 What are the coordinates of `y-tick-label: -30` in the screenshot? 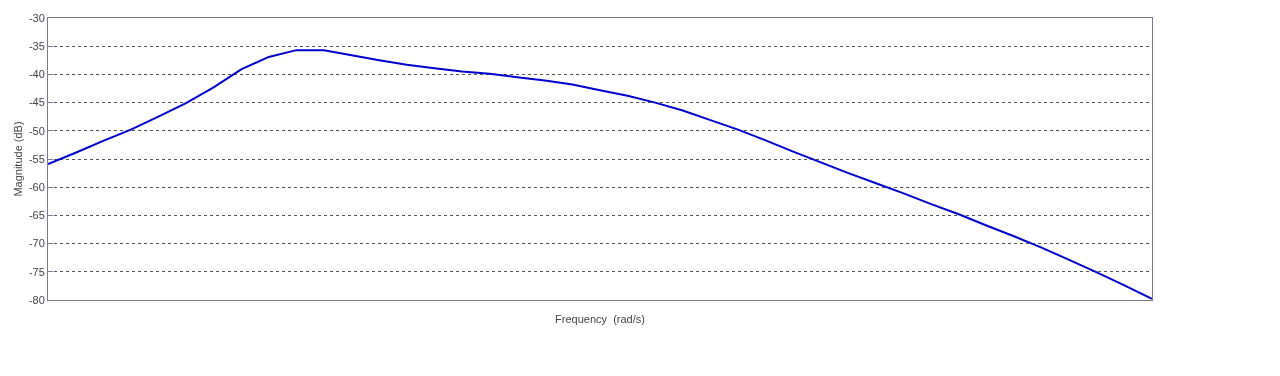 It's located at (36, 17).